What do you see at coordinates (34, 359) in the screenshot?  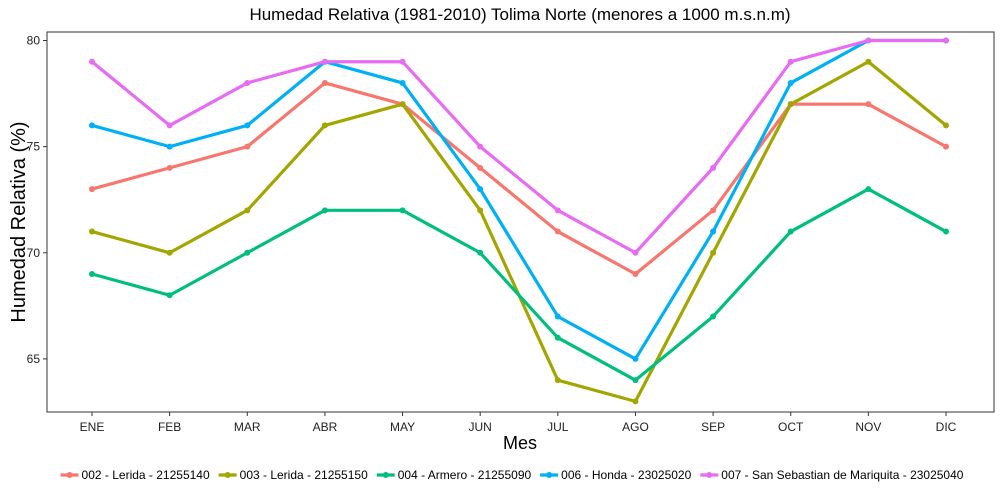 I see `y-tick-label: 65` at bounding box center [34, 359].